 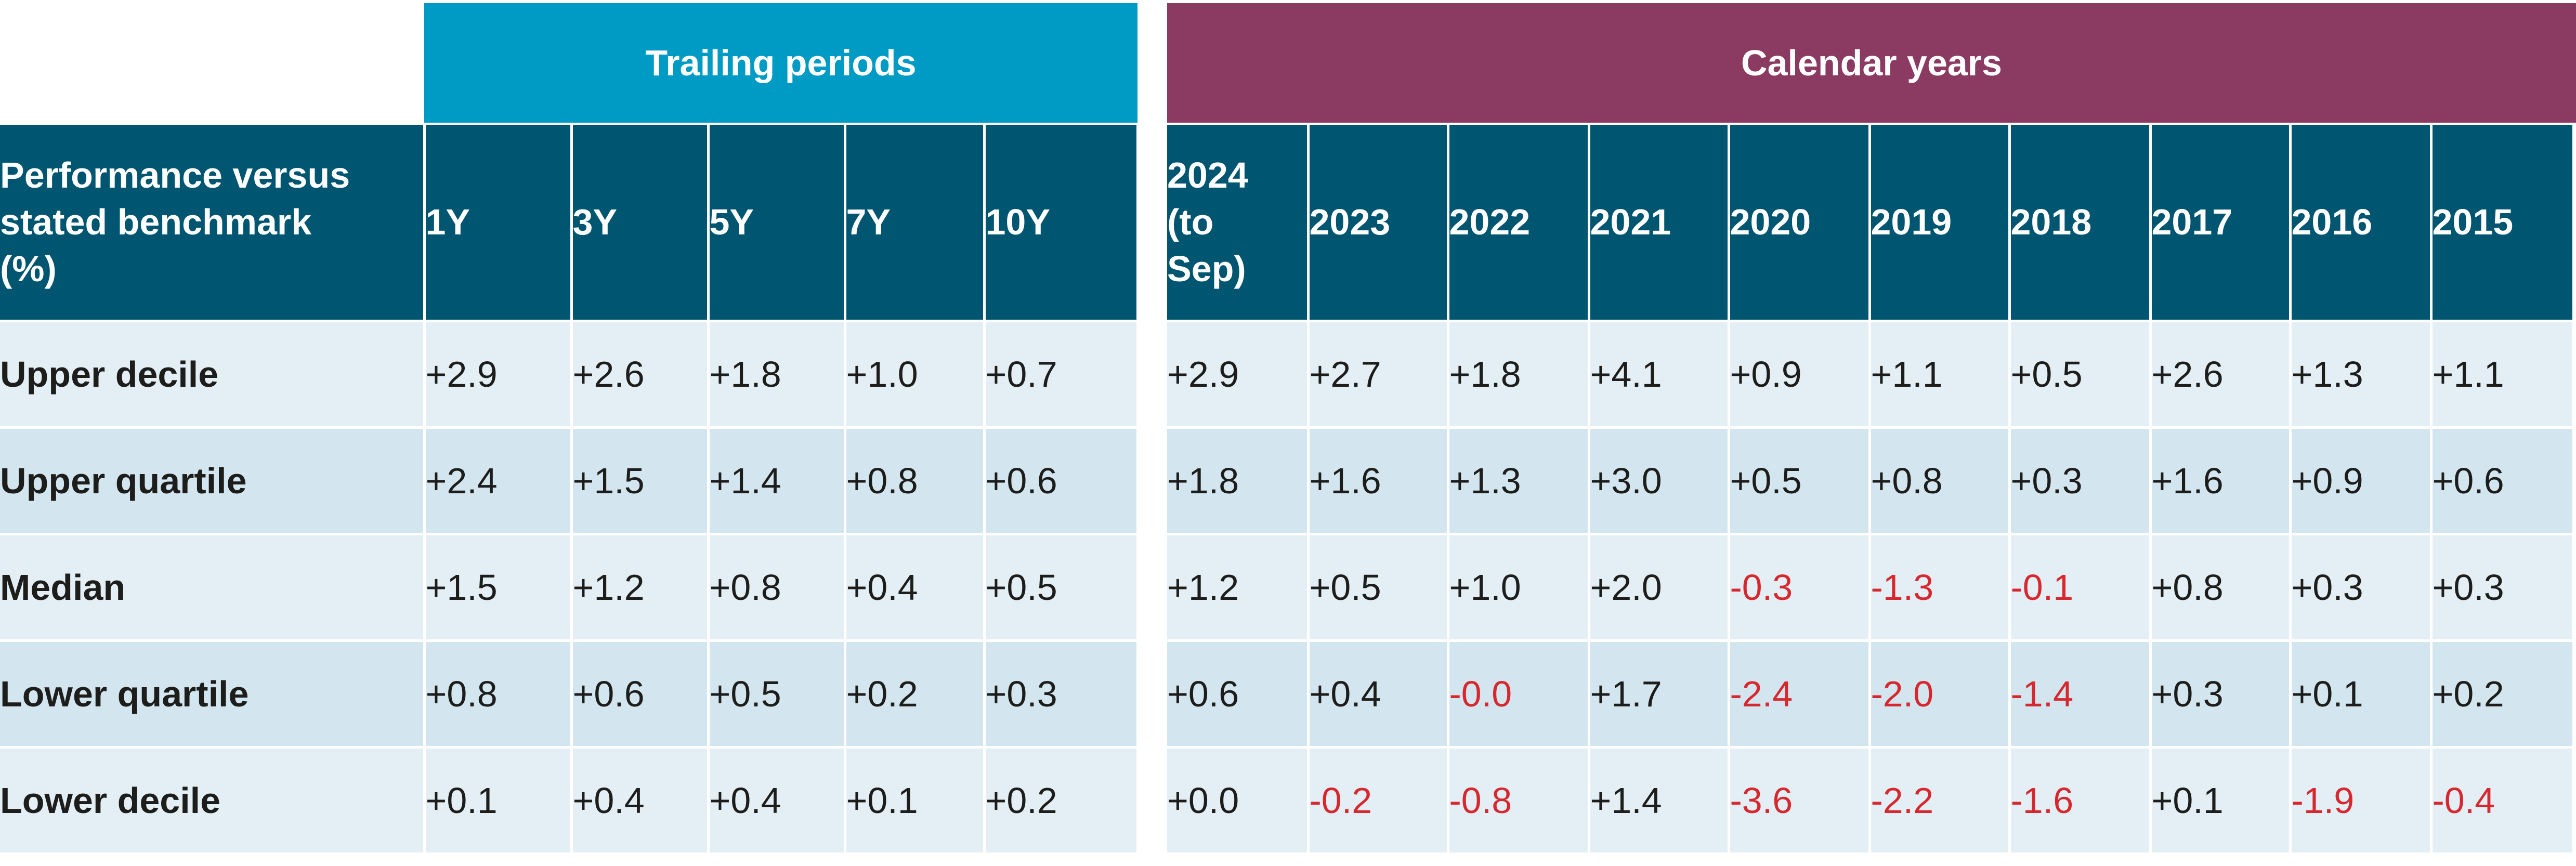 I want to click on value-cell-calendar: -0.2, so click(x=1378, y=801).